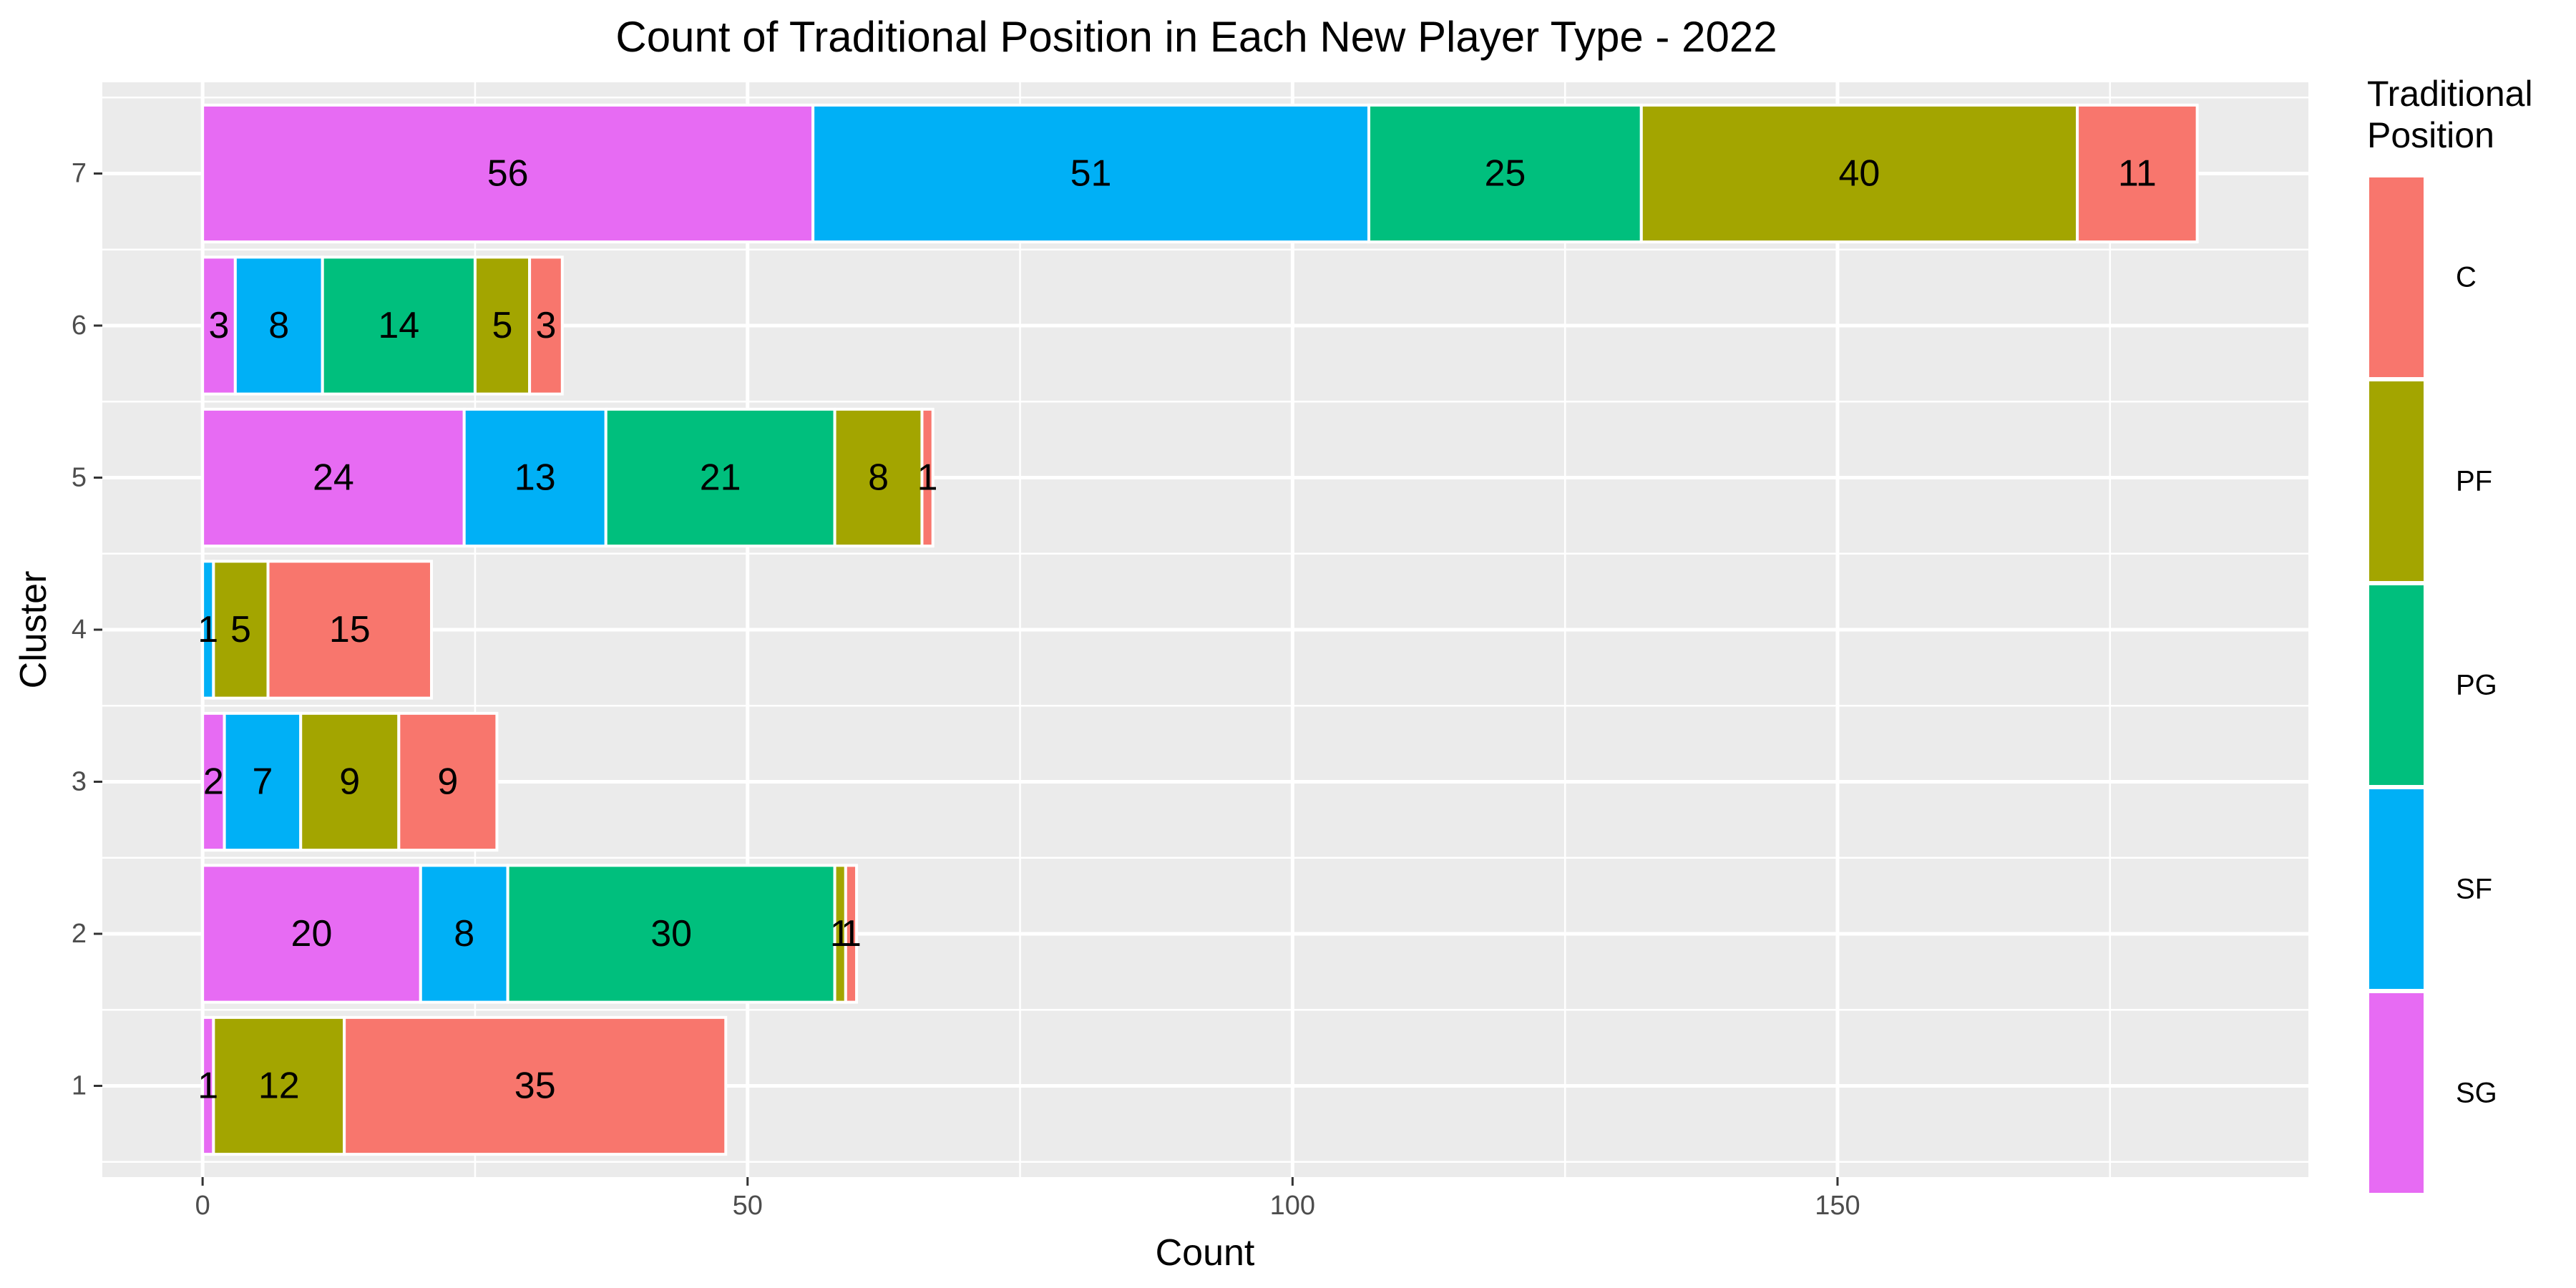 The width and height of the screenshot is (2576, 1288). What do you see at coordinates (213, 782) in the screenshot?
I see `bar-value-label: 2` at bounding box center [213, 782].